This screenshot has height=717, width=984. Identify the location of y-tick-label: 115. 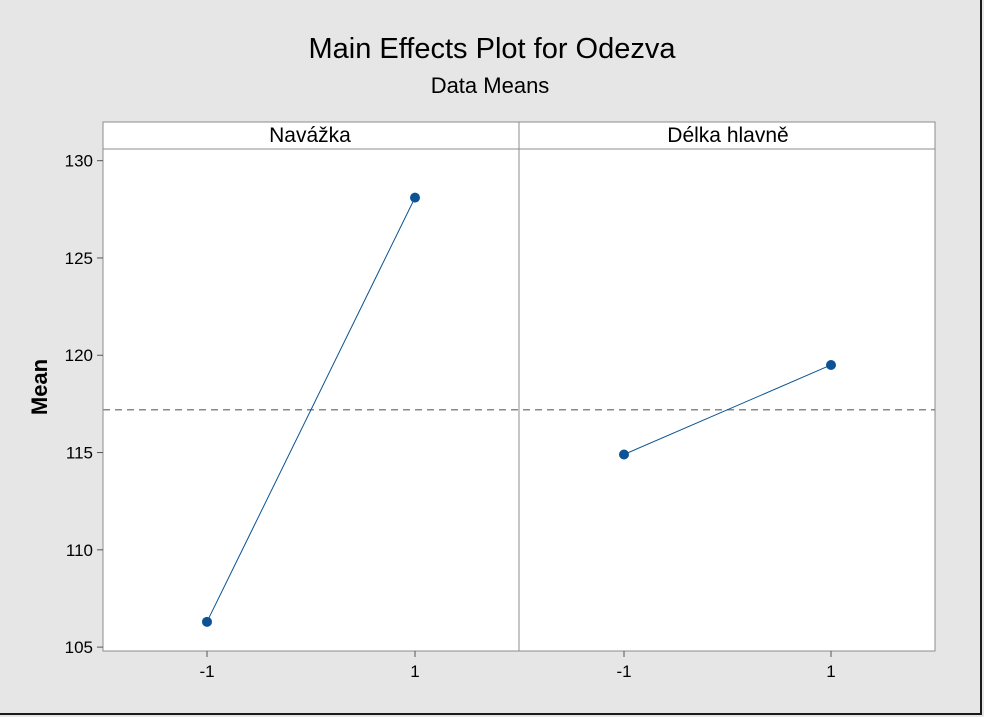
(79, 453).